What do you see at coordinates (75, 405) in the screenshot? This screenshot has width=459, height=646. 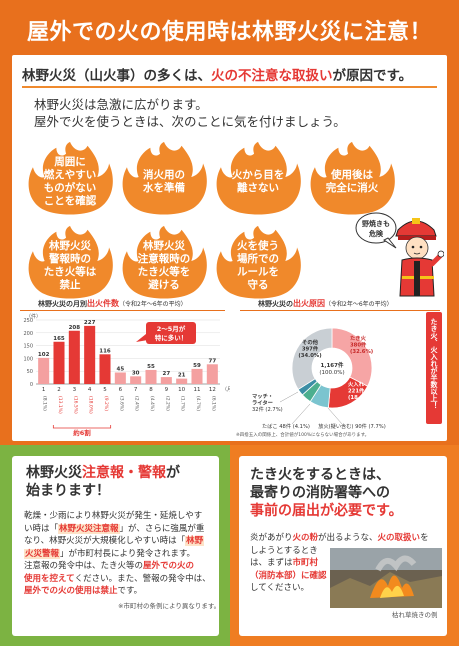 I see `x-percent-label: (16.5%)` at bounding box center [75, 405].